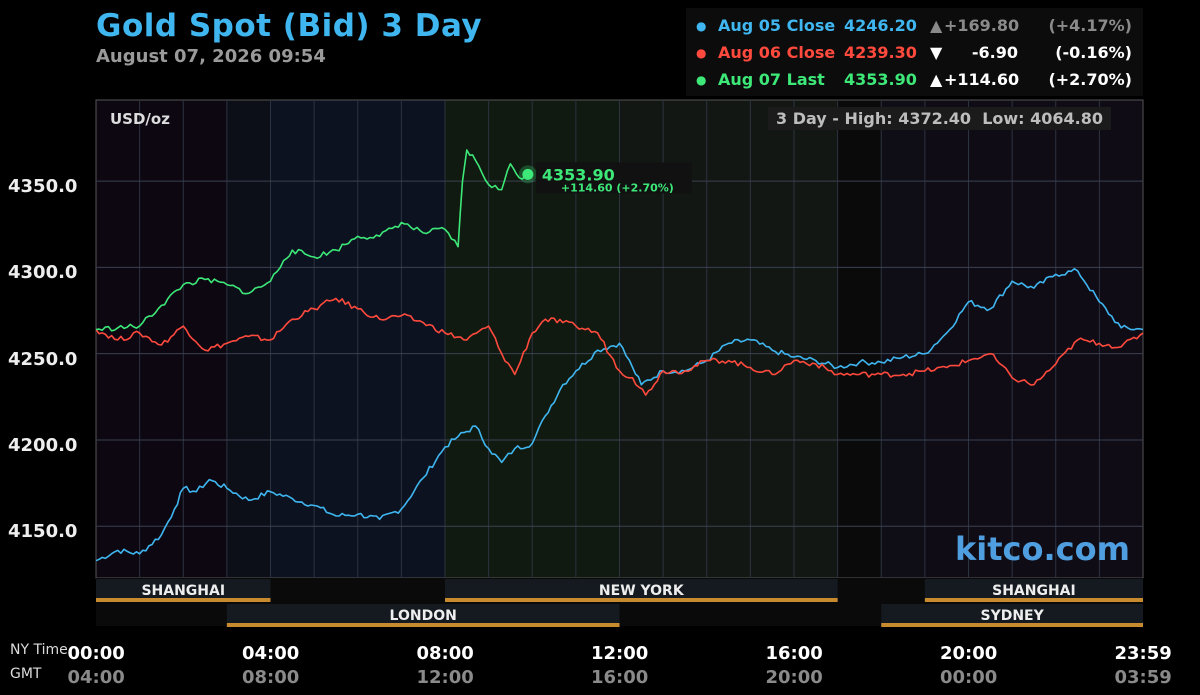  What do you see at coordinates (39, 650) in the screenshot?
I see `ny-time-label: NY Time` at bounding box center [39, 650].